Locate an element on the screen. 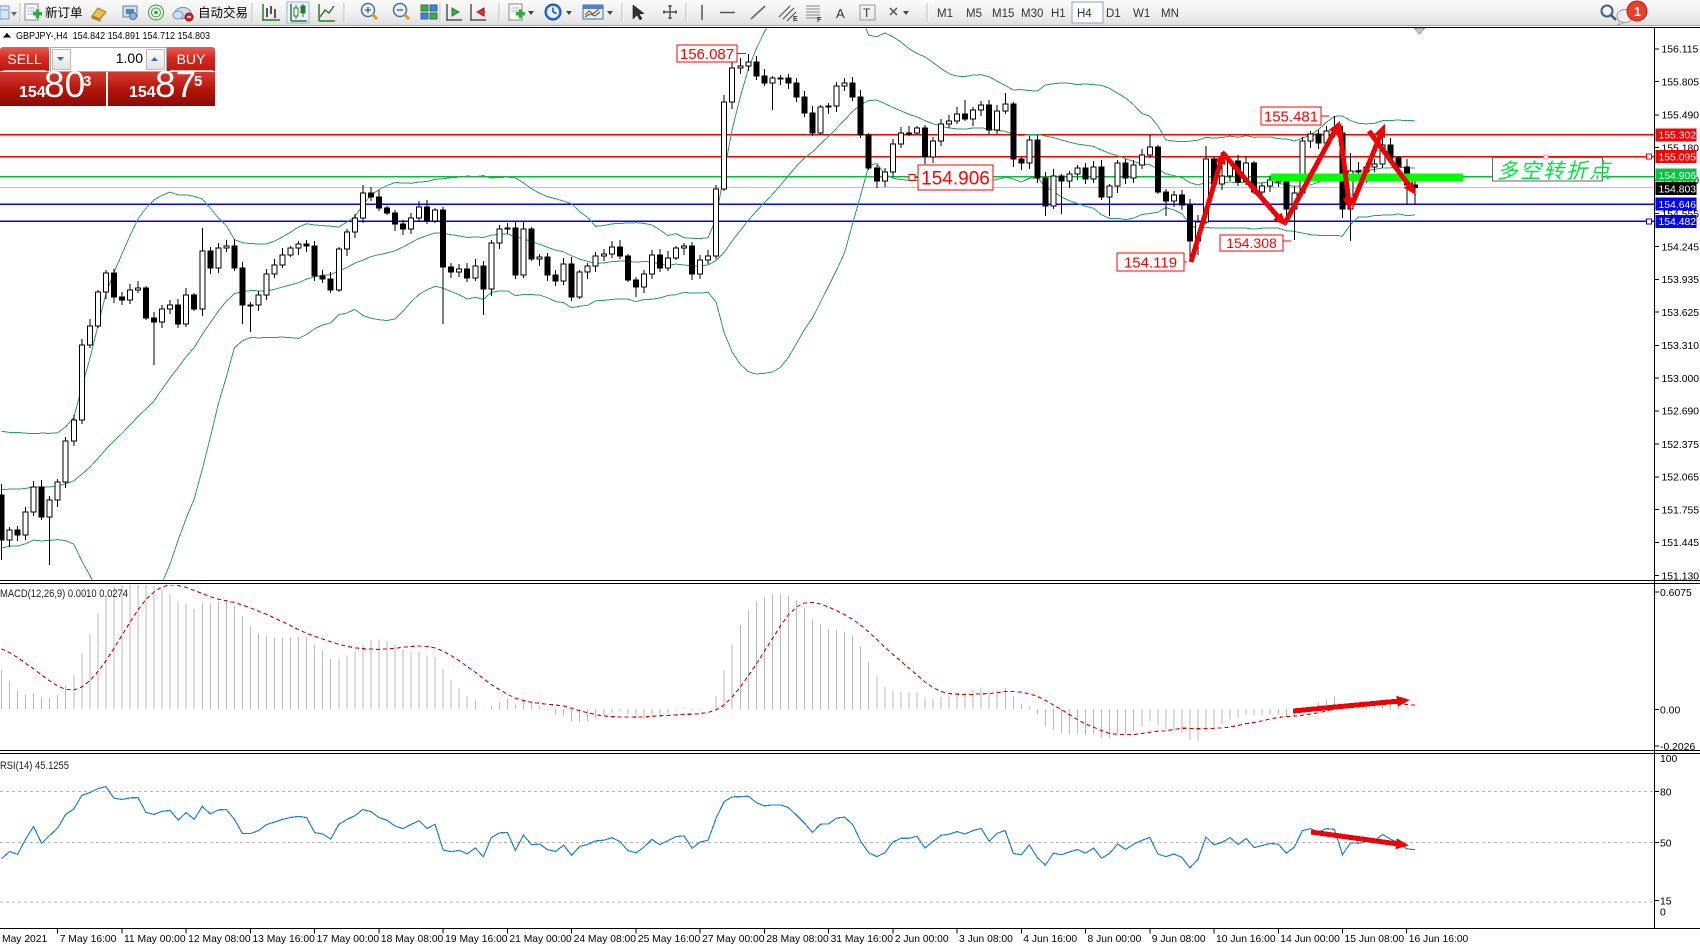 This screenshot has width=1700, height=951. svg-text: 15 Jun 08:00 is located at coordinates (1375, 939).